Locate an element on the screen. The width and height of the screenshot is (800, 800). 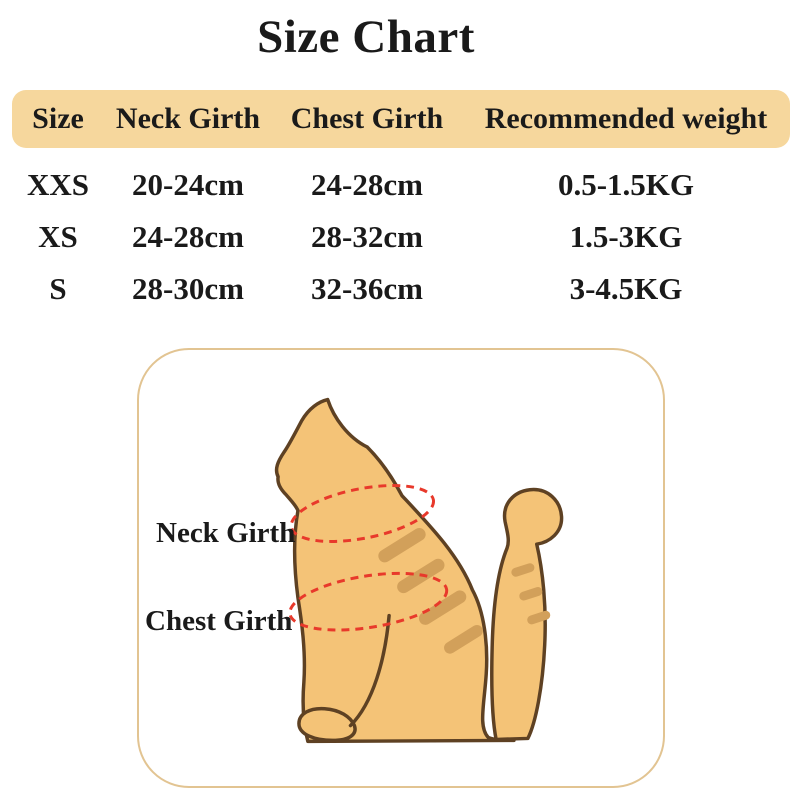
table-cell-chest: 28-32cm is located at coordinates (367, 236).